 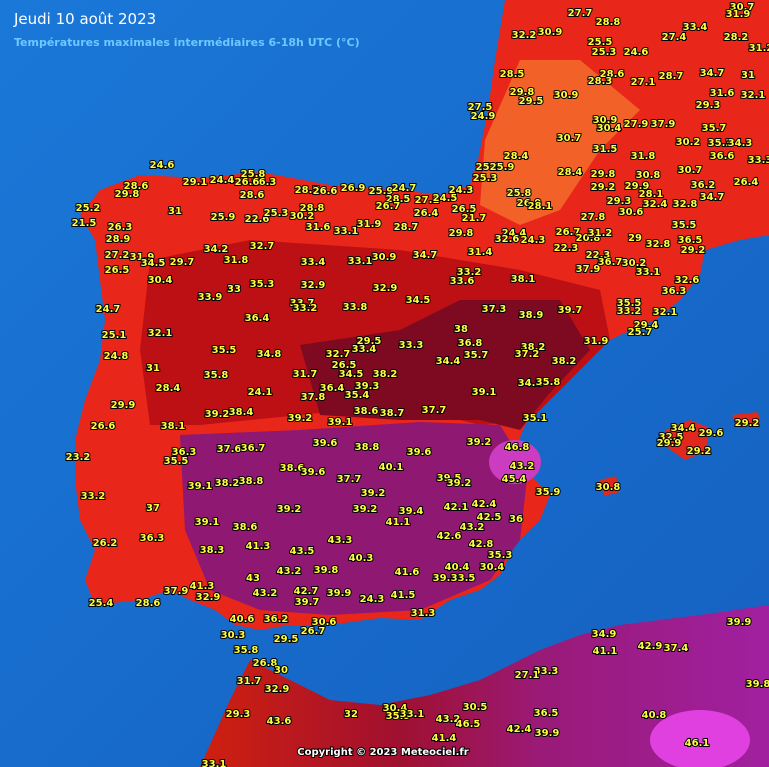 I want to click on station-temp: 24.4, so click(x=222, y=180).